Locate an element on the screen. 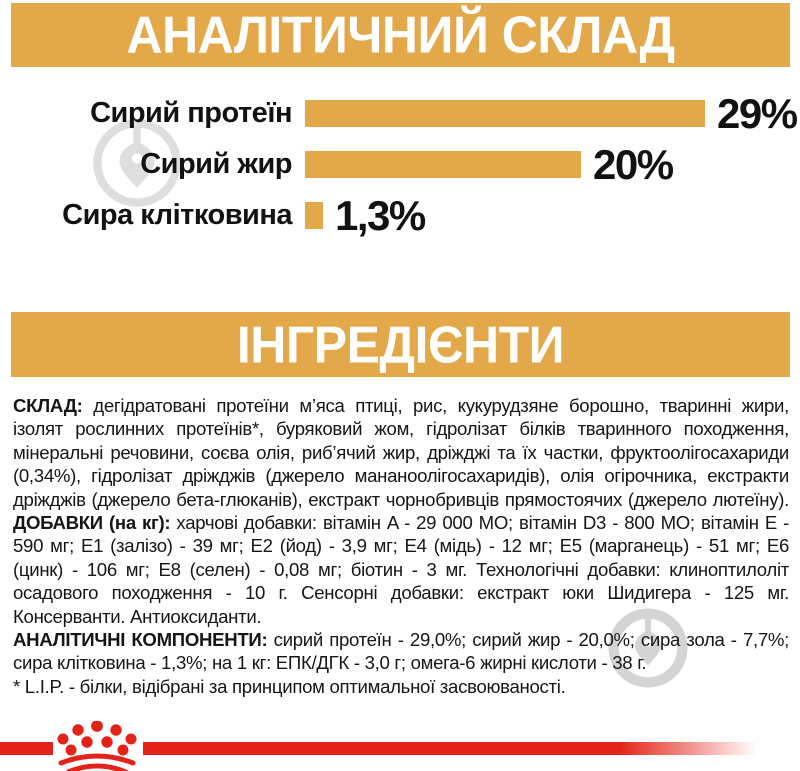 The image size is (800, 771). ingredients-title: ІНГРЕДІЄНТИ is located at coordinates (400, 344).